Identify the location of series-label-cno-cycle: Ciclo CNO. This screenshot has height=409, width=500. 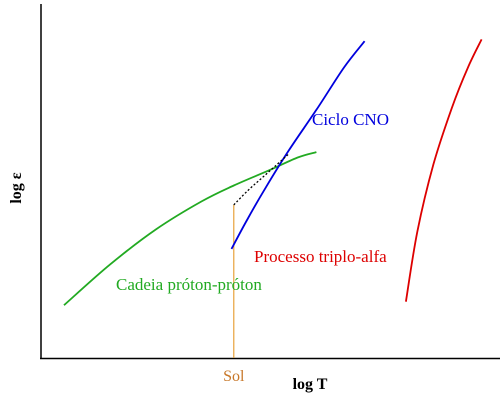
(350, 119).